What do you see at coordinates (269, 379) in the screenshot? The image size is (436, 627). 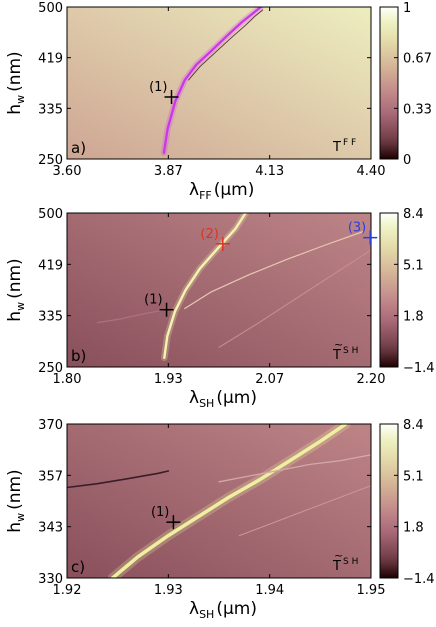 I see `x-tick-label: 2.07` at bounding box center [269, 379].